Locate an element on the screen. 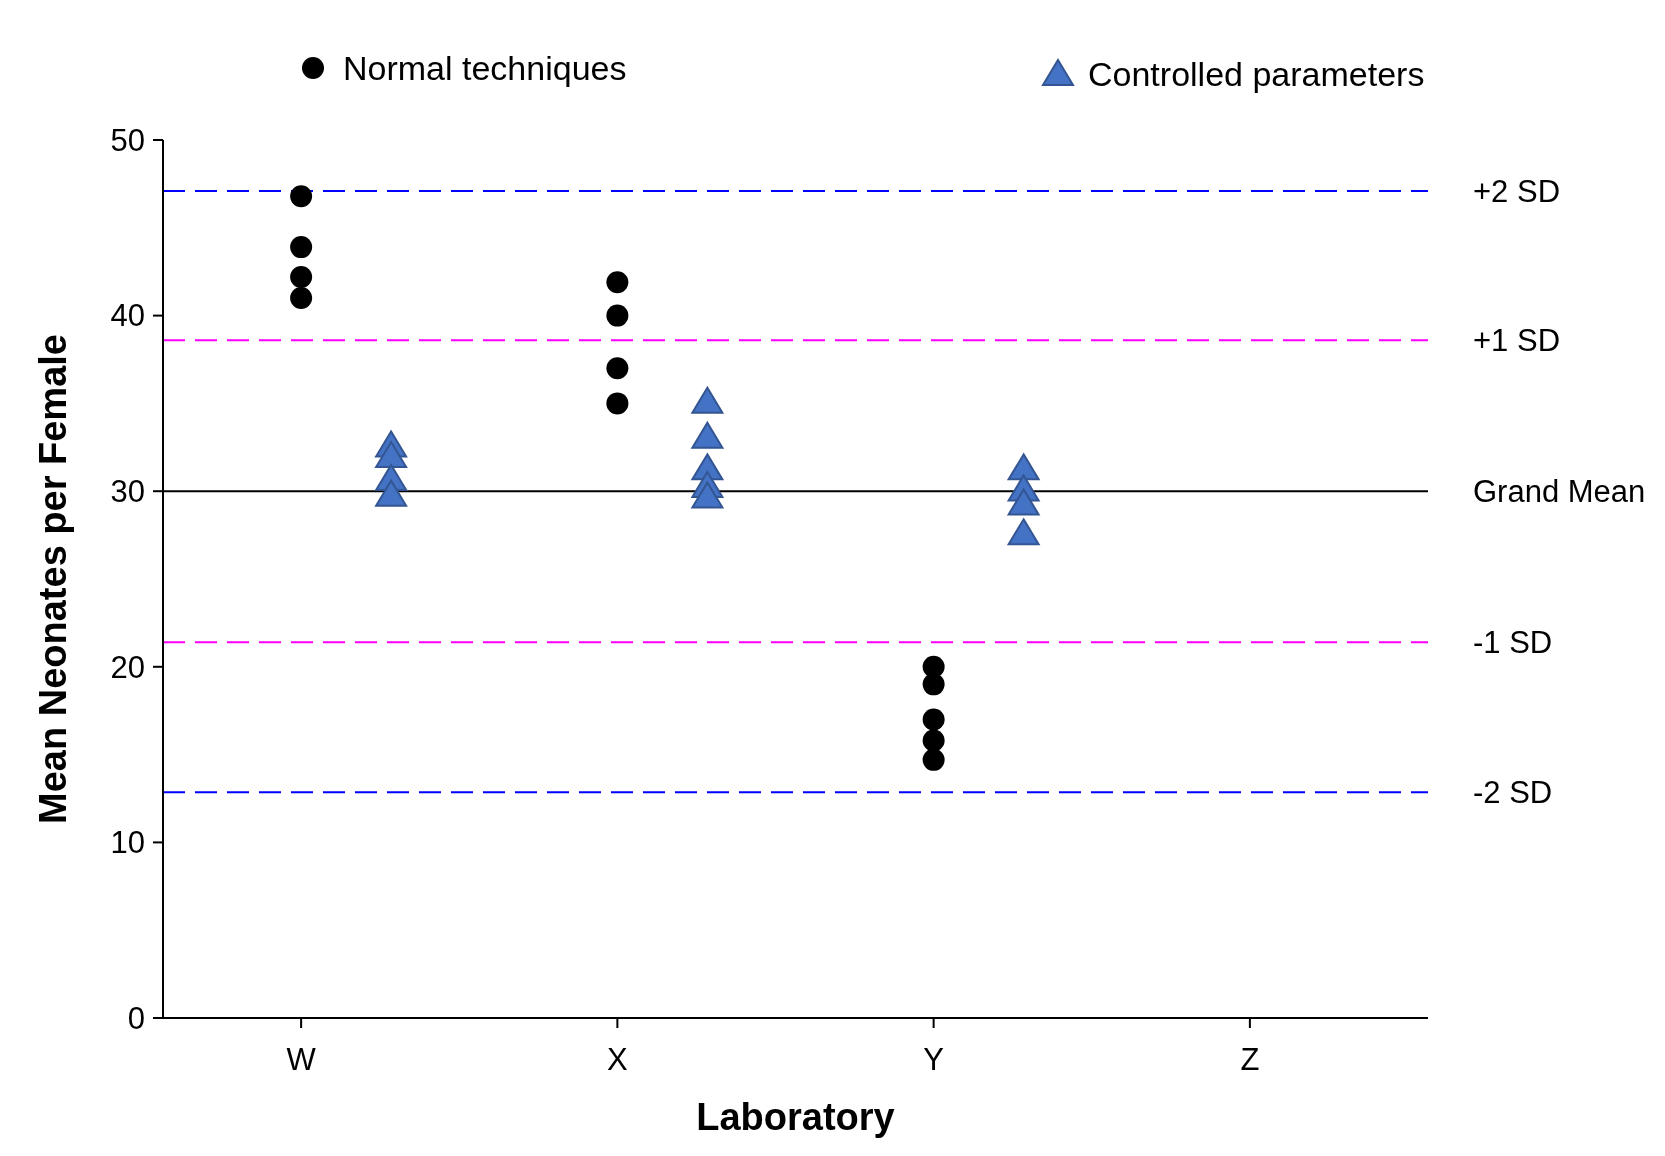 The width and height of the screenshot is (1665, 1156). y-axis-title: Mean Neonates per Female is located at coordinates (53, 579).